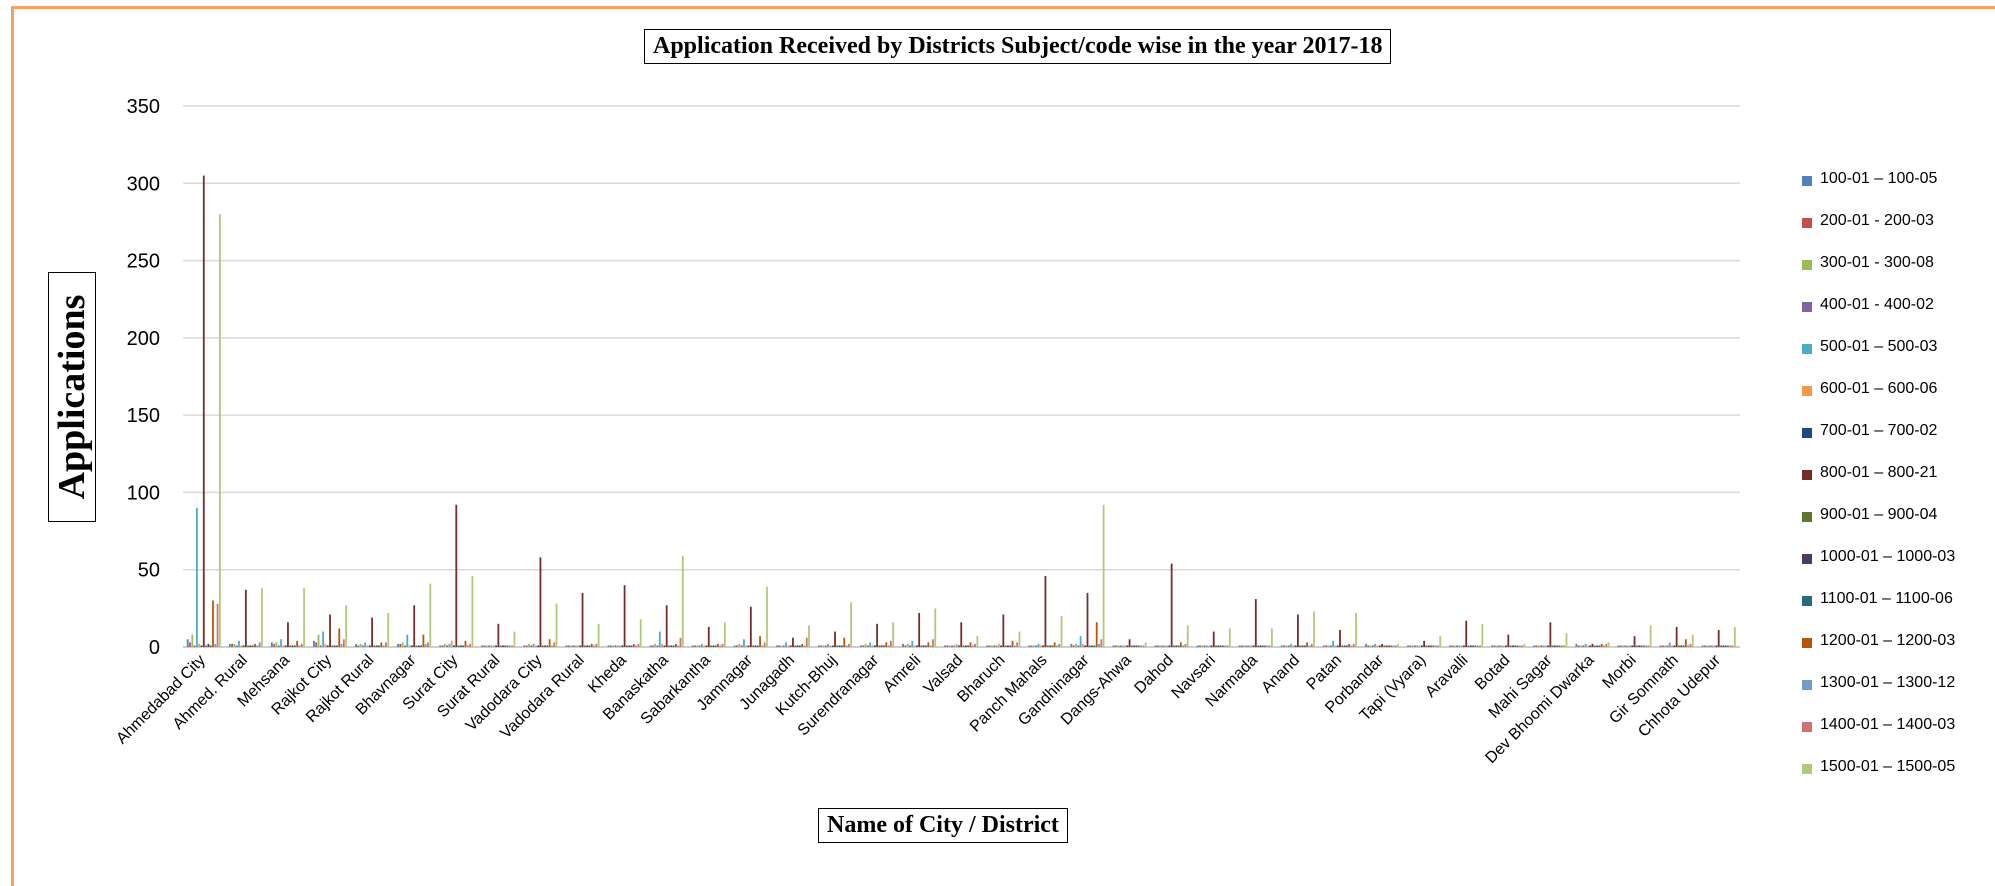 The width and height of the screenshot is (1995, 886). What do you see at coordinates (1888, 766) in the screenshot?
I see `legend-label: 1500-01 – 1500-05` at bounding box center [1888, 766].